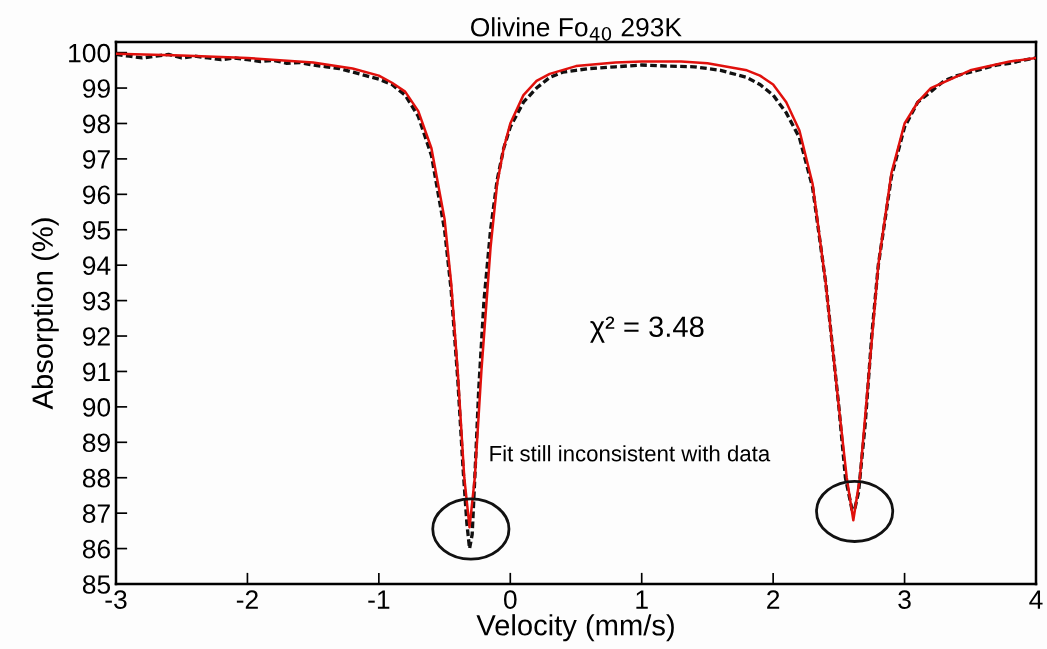  Describe the element at coordinates (96, 301) in the screenshot. I see `y-tick-label: 93` at that location.